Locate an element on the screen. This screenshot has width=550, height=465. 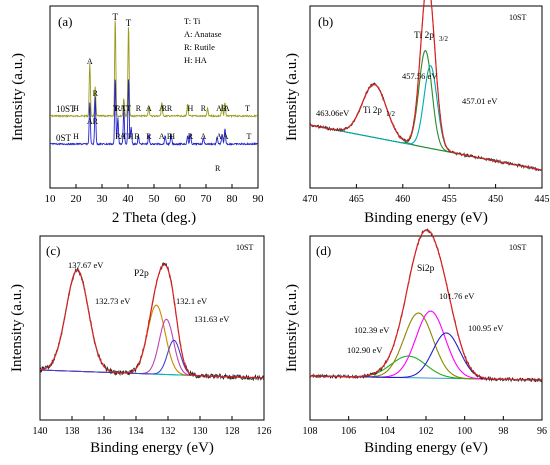
peak-label-2: 101.76 eV is located at coordinates (457, 296).